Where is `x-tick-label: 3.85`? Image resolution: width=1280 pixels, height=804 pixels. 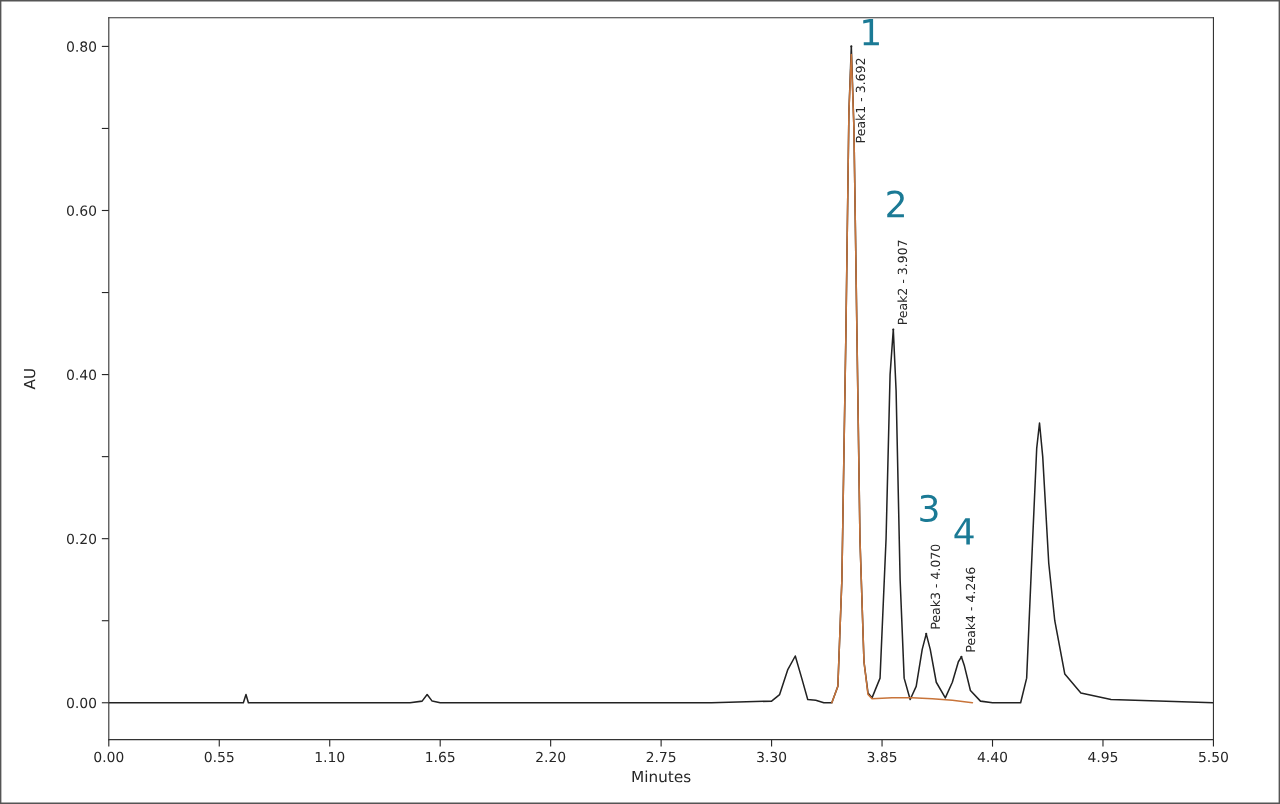 x-tick-label: 3.85 is located at coordinates (882, 757).